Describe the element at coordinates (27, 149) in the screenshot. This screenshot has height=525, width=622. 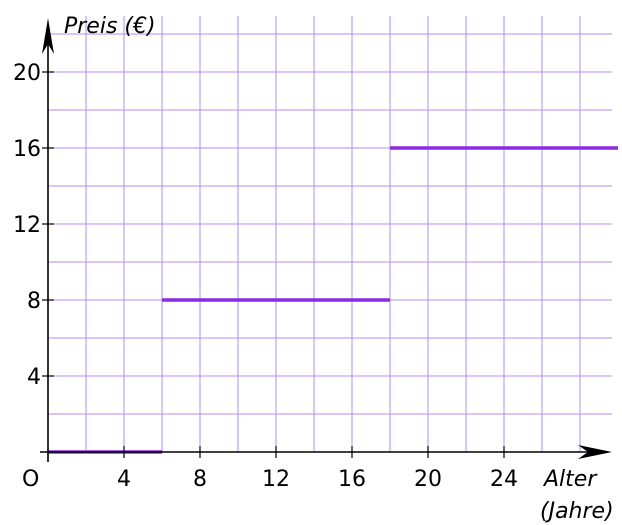
I see `y-tick-label: 16` at that location.